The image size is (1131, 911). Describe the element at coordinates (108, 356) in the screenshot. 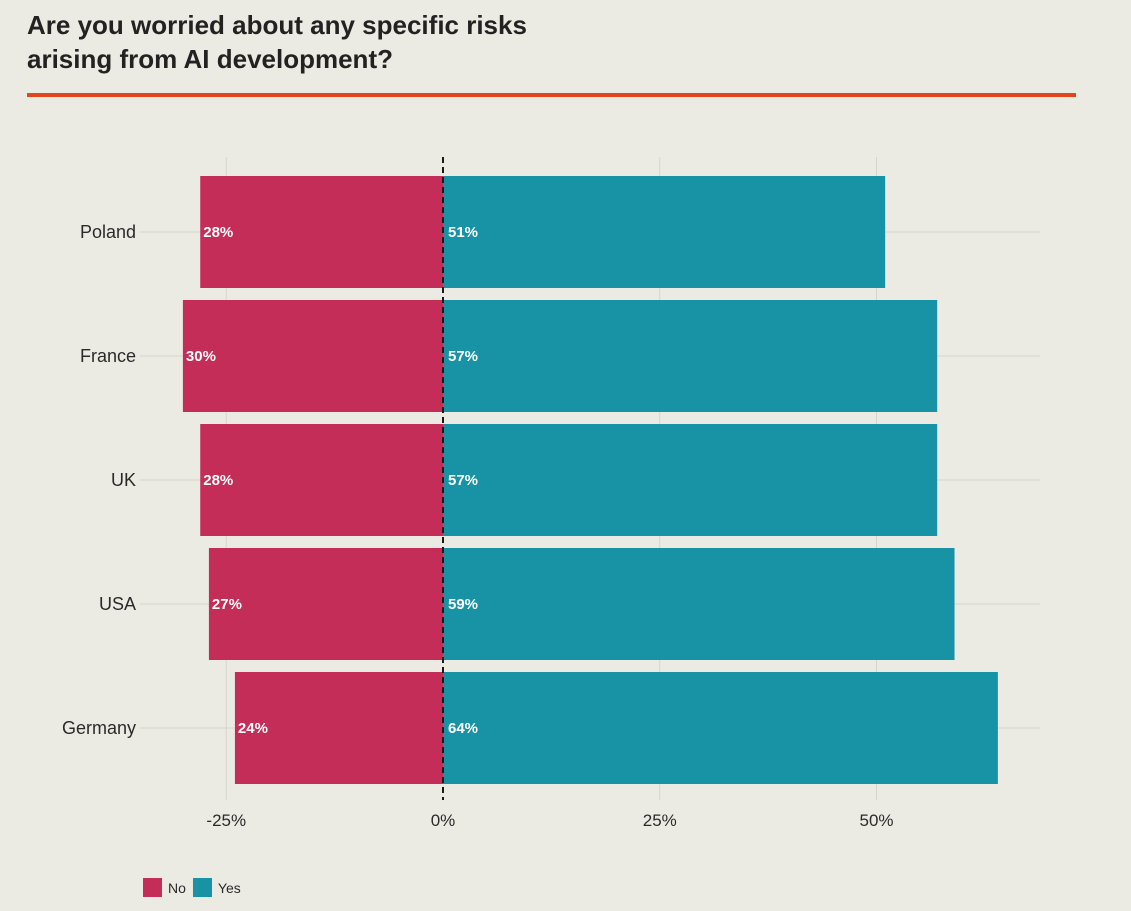

I see `category-label-france: France` at that location.